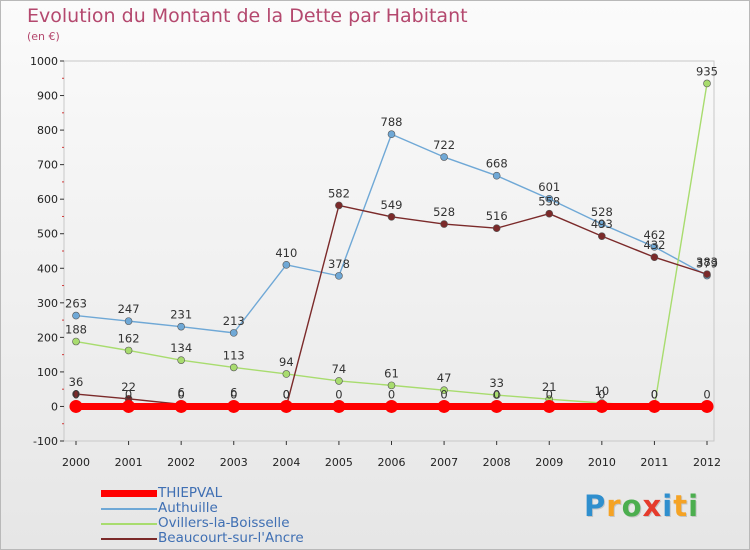 The width and height of the screenshot is (750, 550). What do you see at coordinates (181, 315) in the screenshot?
I see `data-label: 231` at bounding box center [181, 315].